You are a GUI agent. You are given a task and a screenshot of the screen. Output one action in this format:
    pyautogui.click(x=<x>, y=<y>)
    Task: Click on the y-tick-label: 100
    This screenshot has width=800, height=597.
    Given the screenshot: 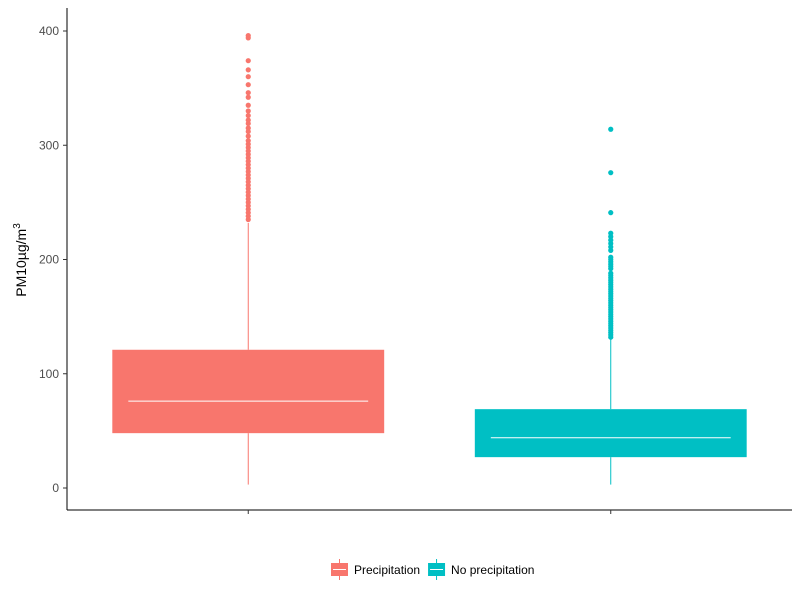 What is the action you would take?
    pyautogui.click(x=49, y=374)
    